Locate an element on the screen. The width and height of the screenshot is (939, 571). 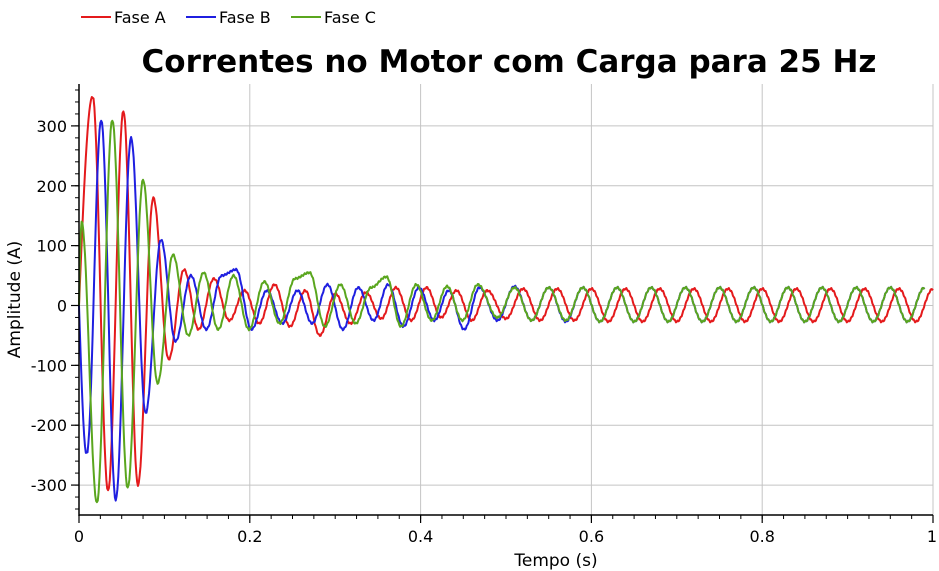
y-tick-label: 100 is located at coordinates (51, 246).